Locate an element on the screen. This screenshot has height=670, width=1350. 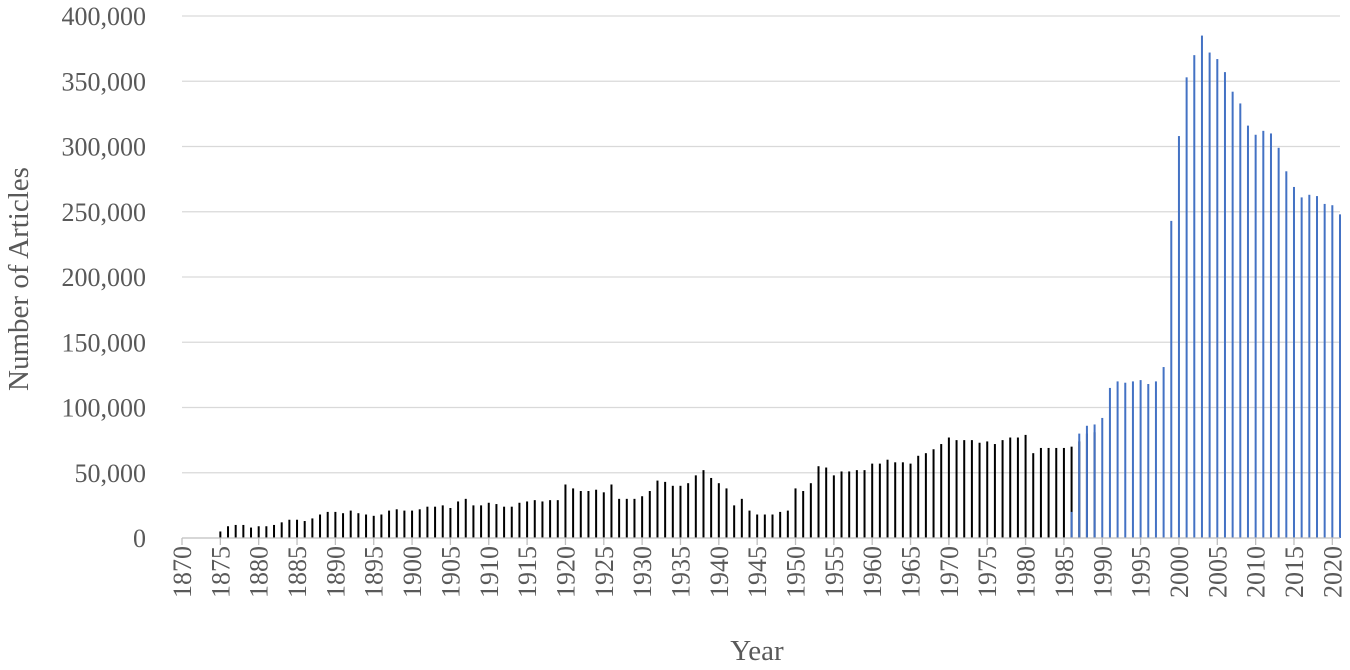
x-tick-label: 1975 is located at coordinates (987, 572).